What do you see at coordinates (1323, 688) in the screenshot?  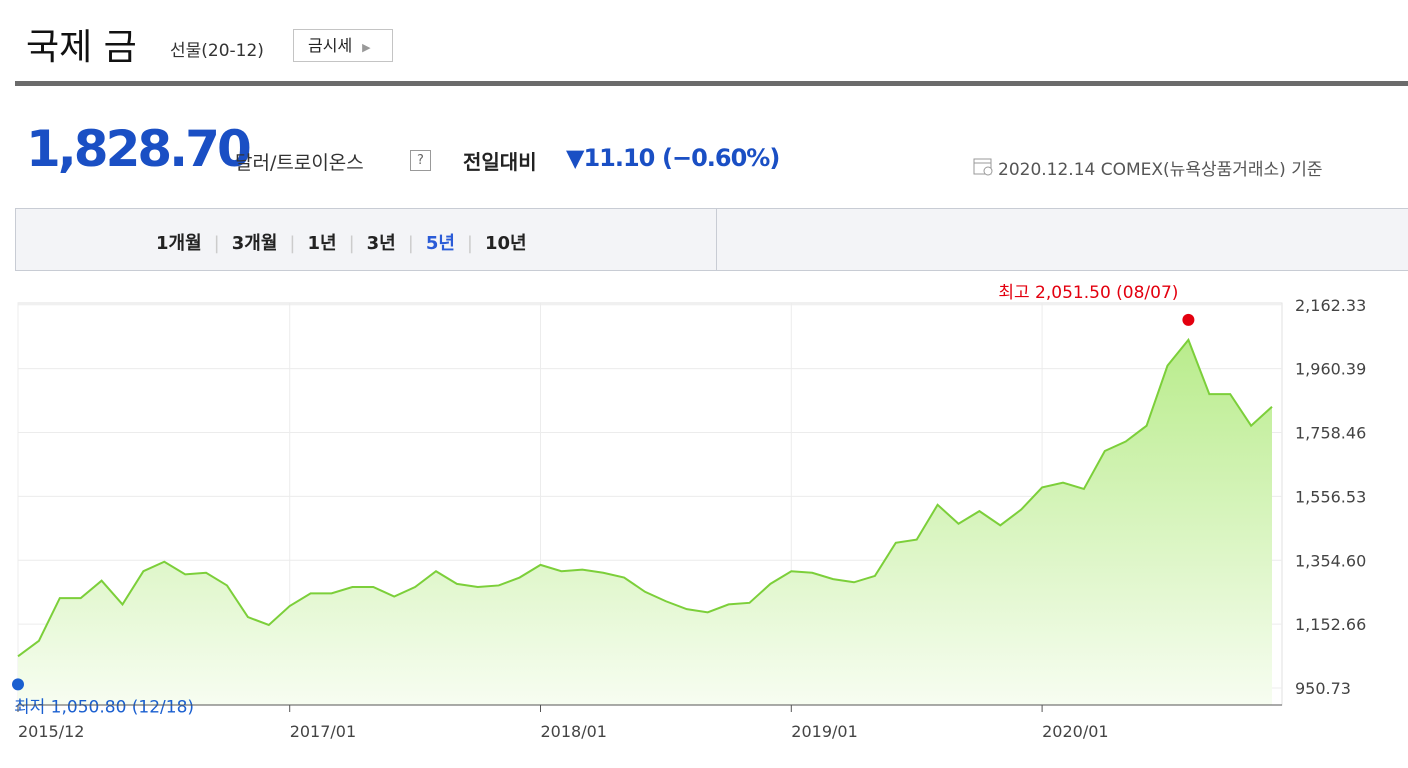 I see `y-tick-label: 950.73` at bounding box center [1323, 688].